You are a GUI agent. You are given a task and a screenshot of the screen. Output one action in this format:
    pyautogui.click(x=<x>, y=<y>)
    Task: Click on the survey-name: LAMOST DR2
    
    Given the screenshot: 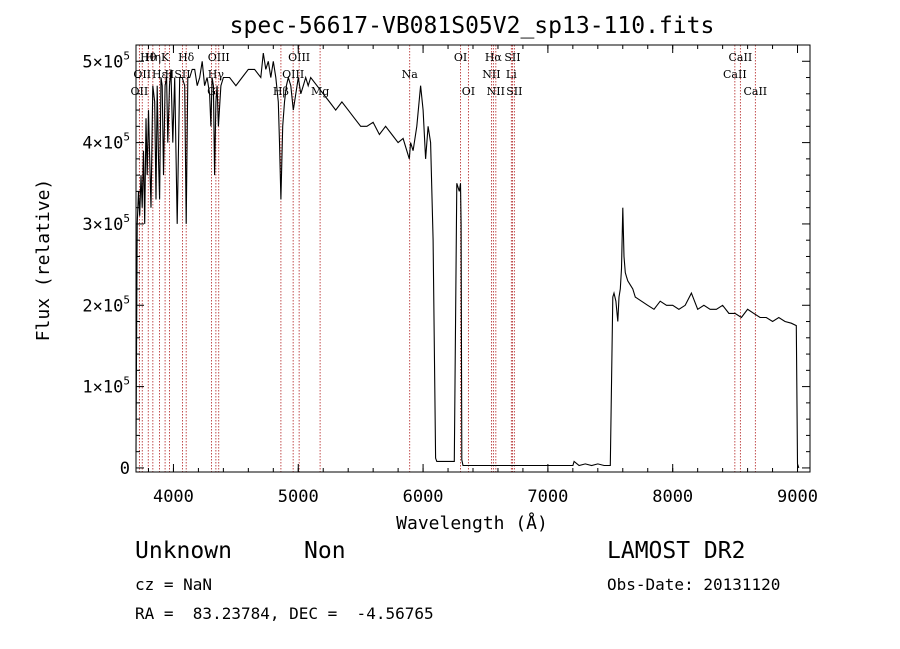 What is the action you would take?
    pyautogui.click(x=676, y=551)
    